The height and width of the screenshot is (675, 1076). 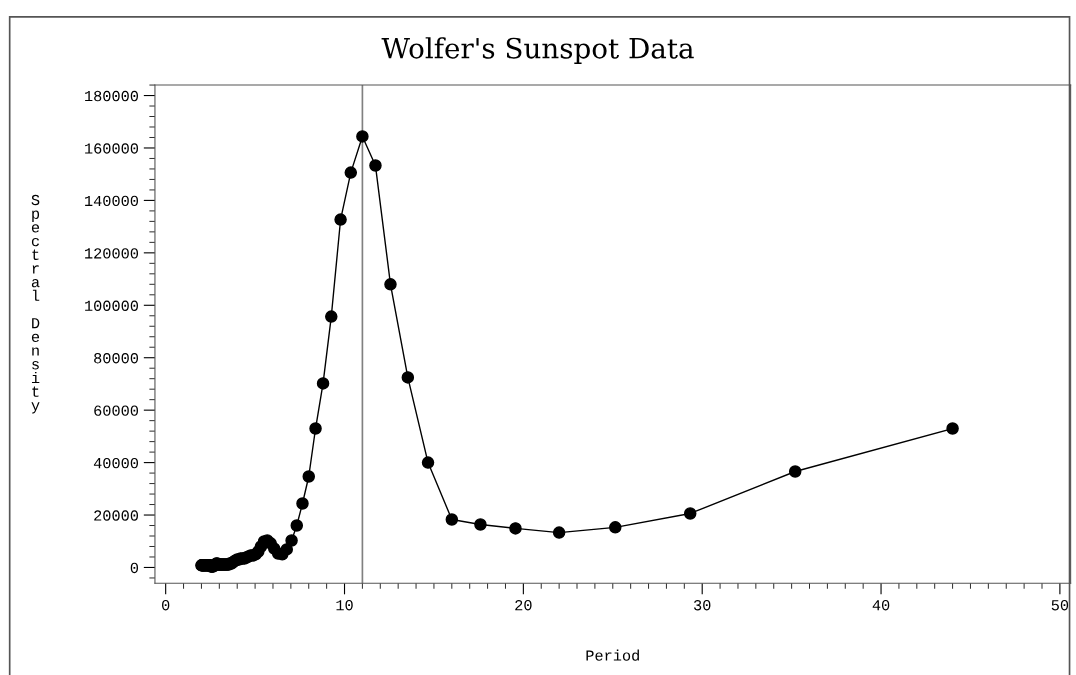 What do you see at coordinates (881, 605) in the screenshot?
I see `x-tick-label: 40` at bounding box center [881, 605].